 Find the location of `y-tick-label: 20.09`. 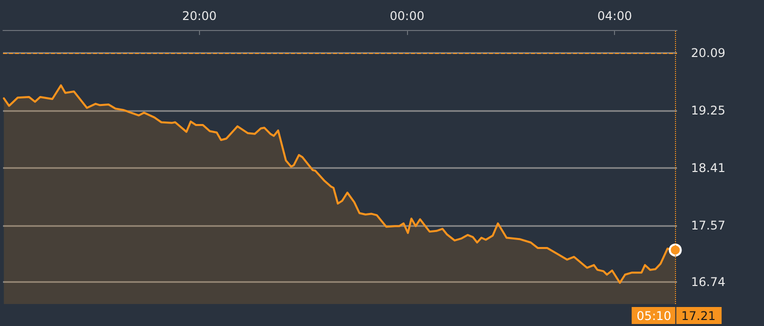

y-tick-label: 20.09 is located at coordinates (708, 53).